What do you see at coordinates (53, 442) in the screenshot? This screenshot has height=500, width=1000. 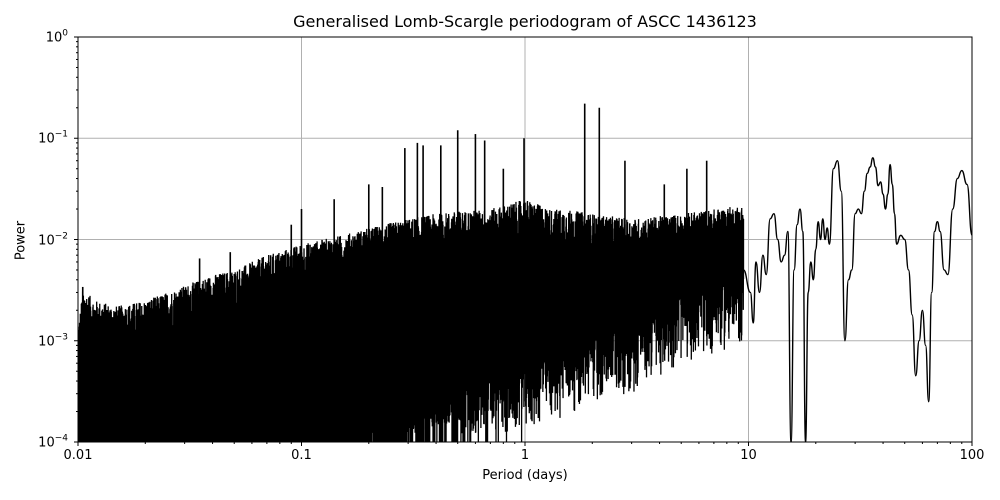 I see `y-tick-label: 10⁻⁴` at bounding box center [53, 442].